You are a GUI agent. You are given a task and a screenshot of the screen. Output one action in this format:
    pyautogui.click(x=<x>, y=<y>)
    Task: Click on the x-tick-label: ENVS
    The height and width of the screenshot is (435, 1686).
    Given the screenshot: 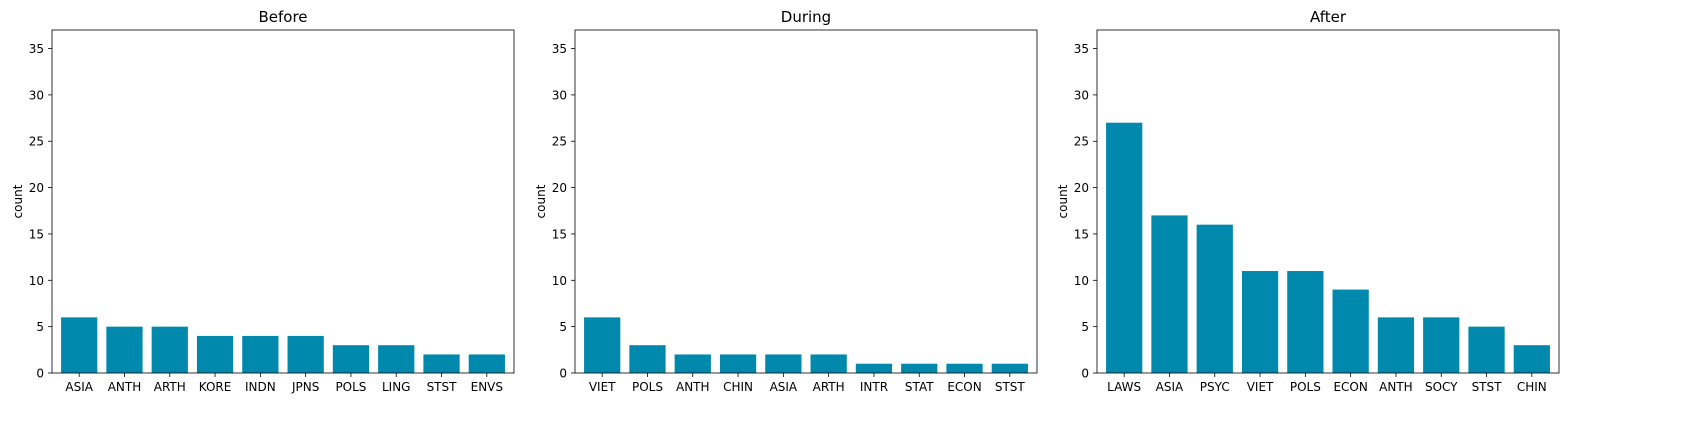 What is the action you would take?
    pyautogui.click(x=487, y=387)
    